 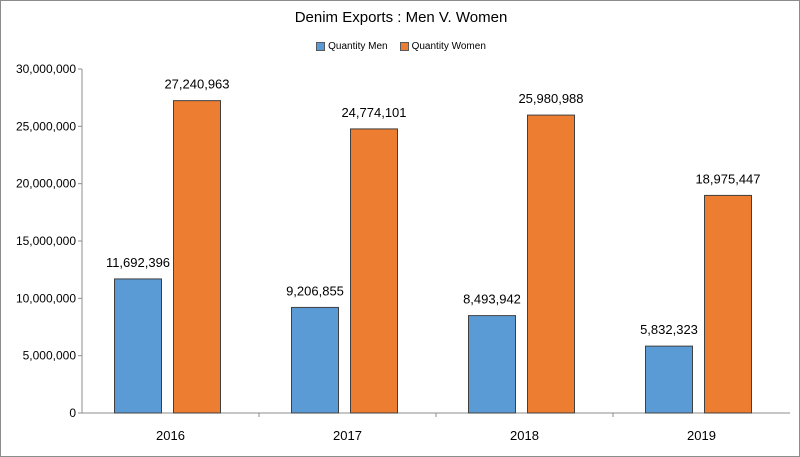 I want to click on data-label-men: 5,832,323, so click(x=669, y=329).